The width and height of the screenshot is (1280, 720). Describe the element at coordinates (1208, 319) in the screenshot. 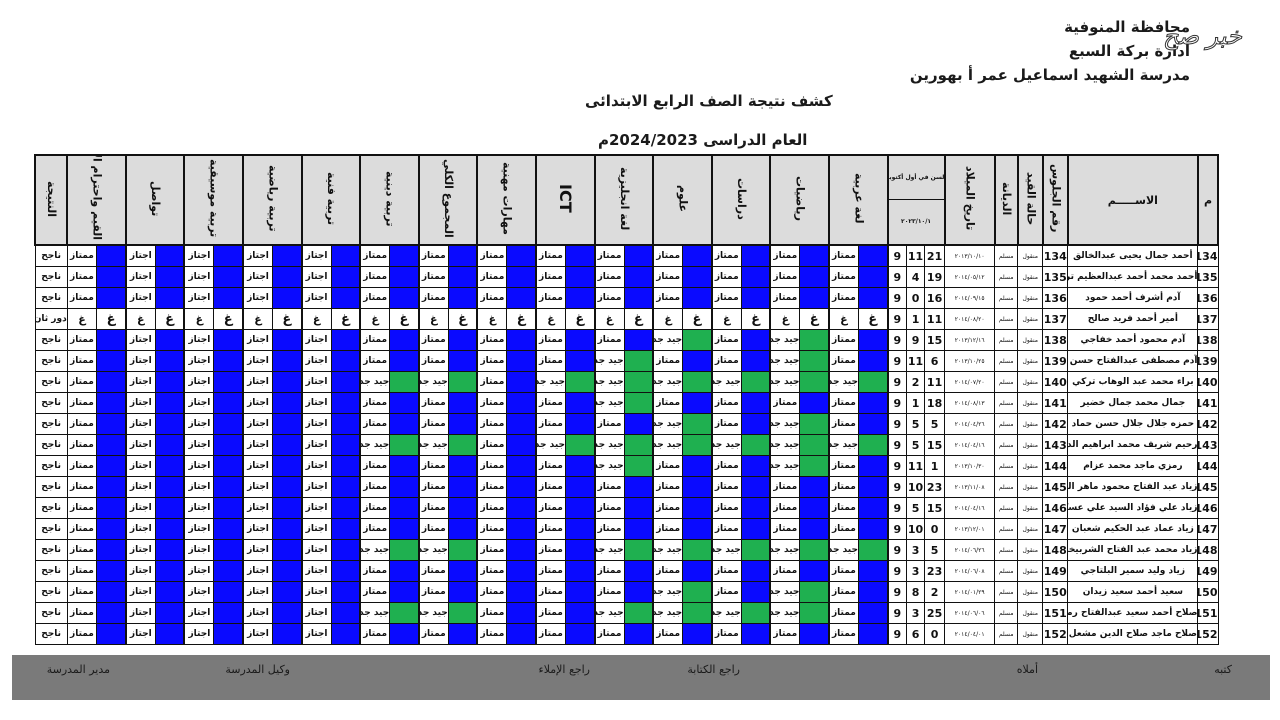

I see `serial-cell: 137` at that location.